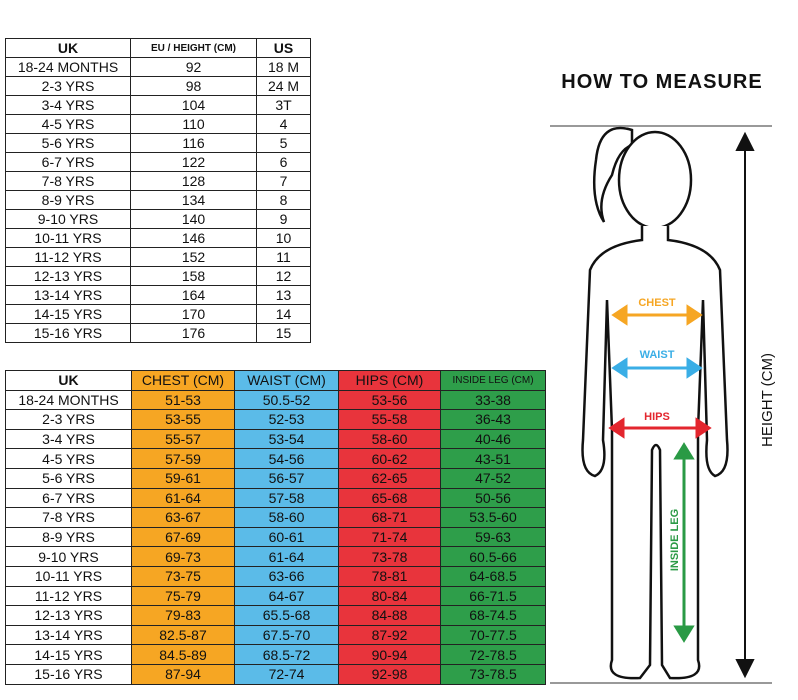 The image size is (798, 700). What do you see at coordinates (193, 105) in the screenshot?
I see `cell: 104` at bounding box center [193, 105].